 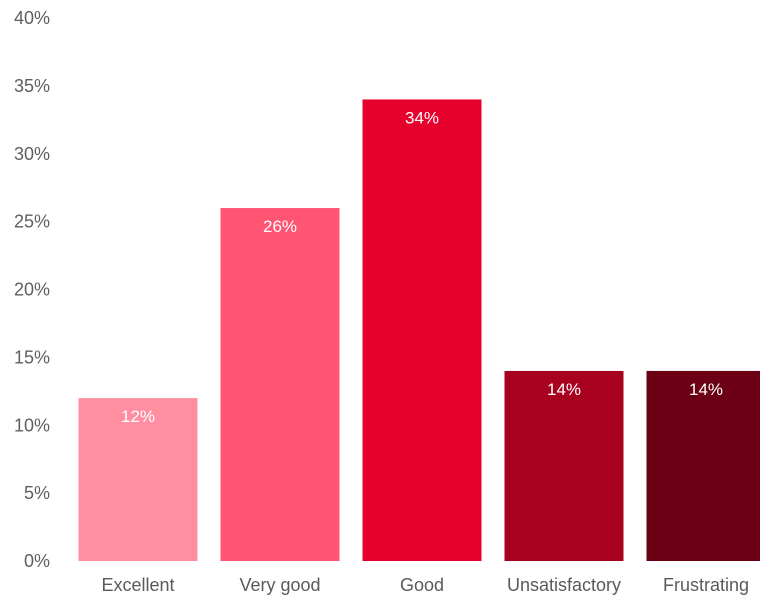 I want to click on x-tick-label: Good, so click(x=422, y=585).